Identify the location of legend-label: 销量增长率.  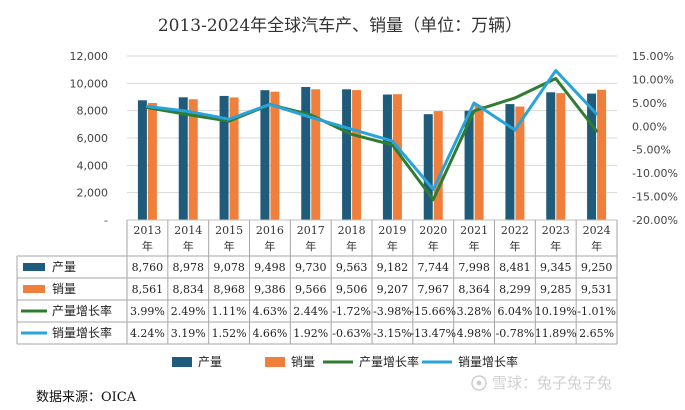
(488, 361).